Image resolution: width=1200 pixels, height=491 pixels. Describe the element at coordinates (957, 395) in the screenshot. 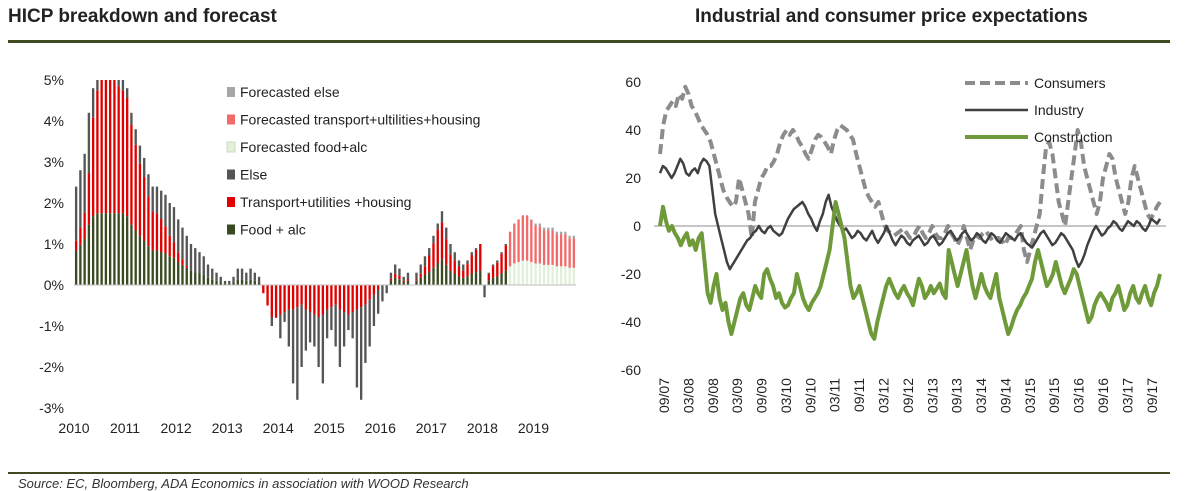

I see `expectations-x-tick: 09/13` at that location.